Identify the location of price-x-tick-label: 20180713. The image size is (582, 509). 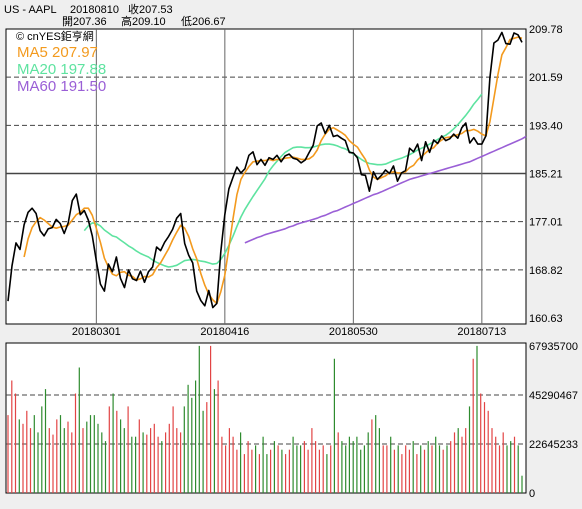
(481, 332).